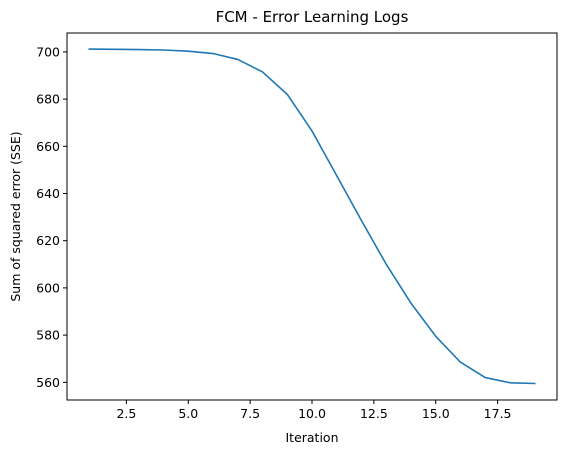  What do you see at coordinates (48, 287) in the screenshot?
I see `y-tick-label: 600` at bounding box center [48, 287].